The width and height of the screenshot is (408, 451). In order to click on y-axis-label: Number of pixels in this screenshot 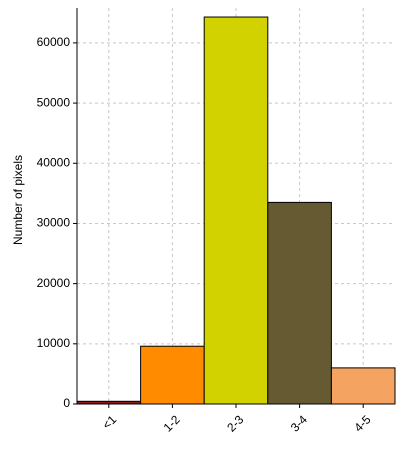, I will do `click(18, 200)`.